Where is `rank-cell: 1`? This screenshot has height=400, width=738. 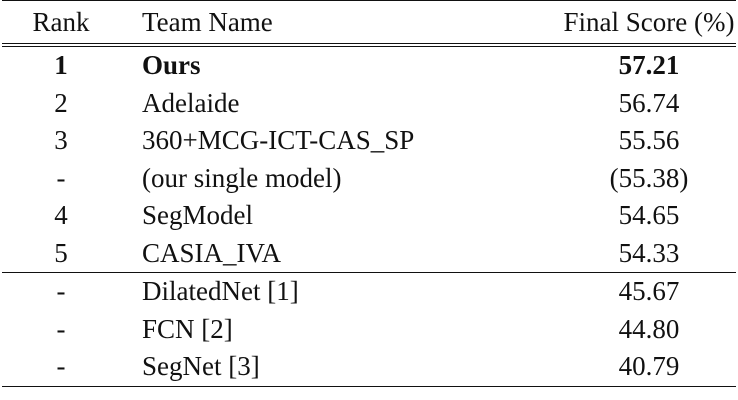
rank-cell: 1 is located at coordinates (61, 65).